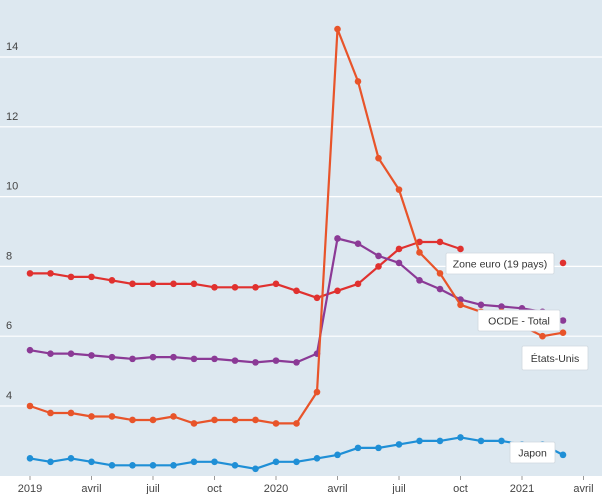  I want to click on x-tick-label: 2021, so click(522, 488).